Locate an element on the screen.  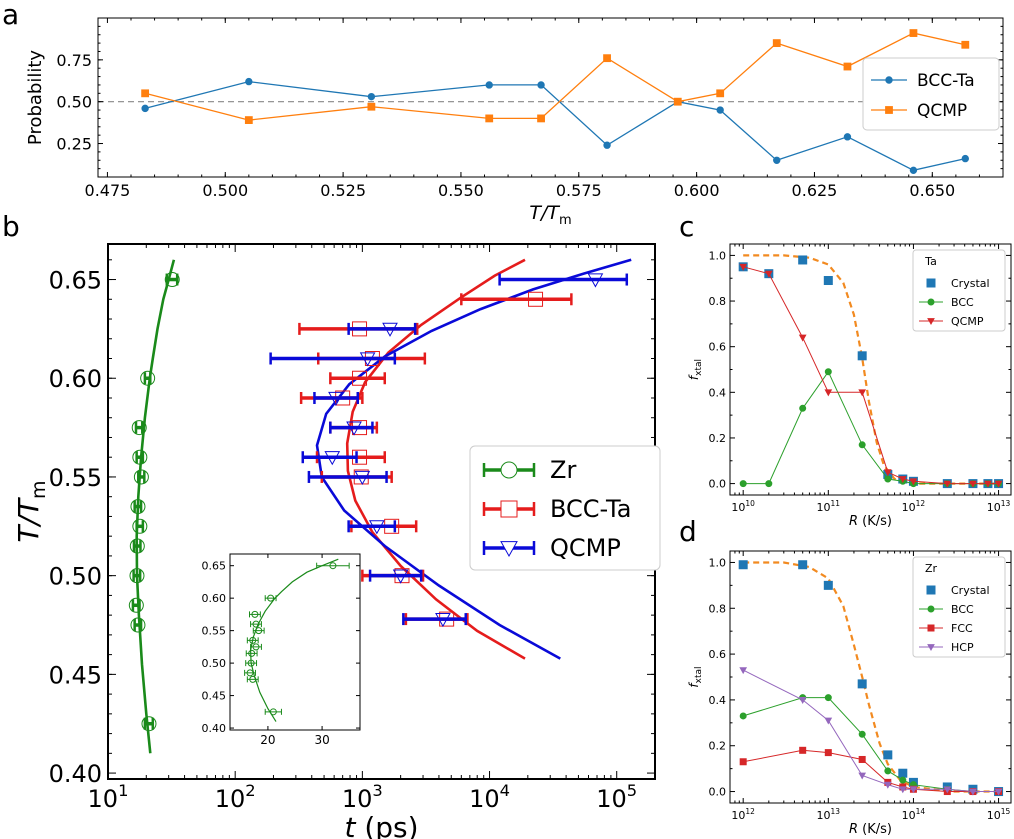
panel-a-series-line is located at coordinates (555, 76).